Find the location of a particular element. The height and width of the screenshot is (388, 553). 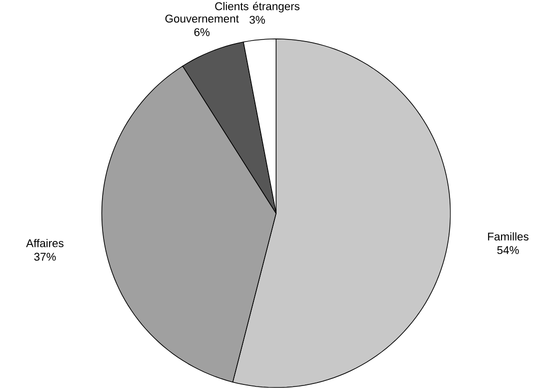

data-label: 54% is located at coordinates (508, 250).